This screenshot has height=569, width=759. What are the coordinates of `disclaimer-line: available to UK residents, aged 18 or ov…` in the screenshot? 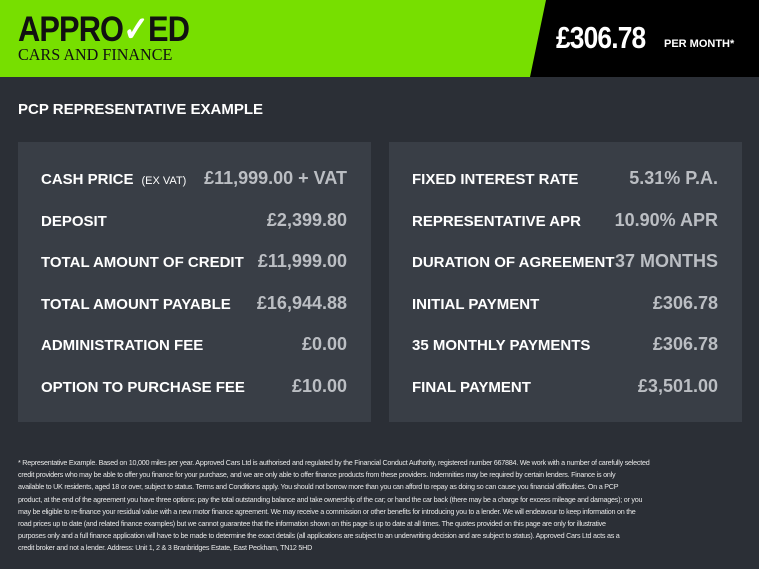 It's located at (318, 487).